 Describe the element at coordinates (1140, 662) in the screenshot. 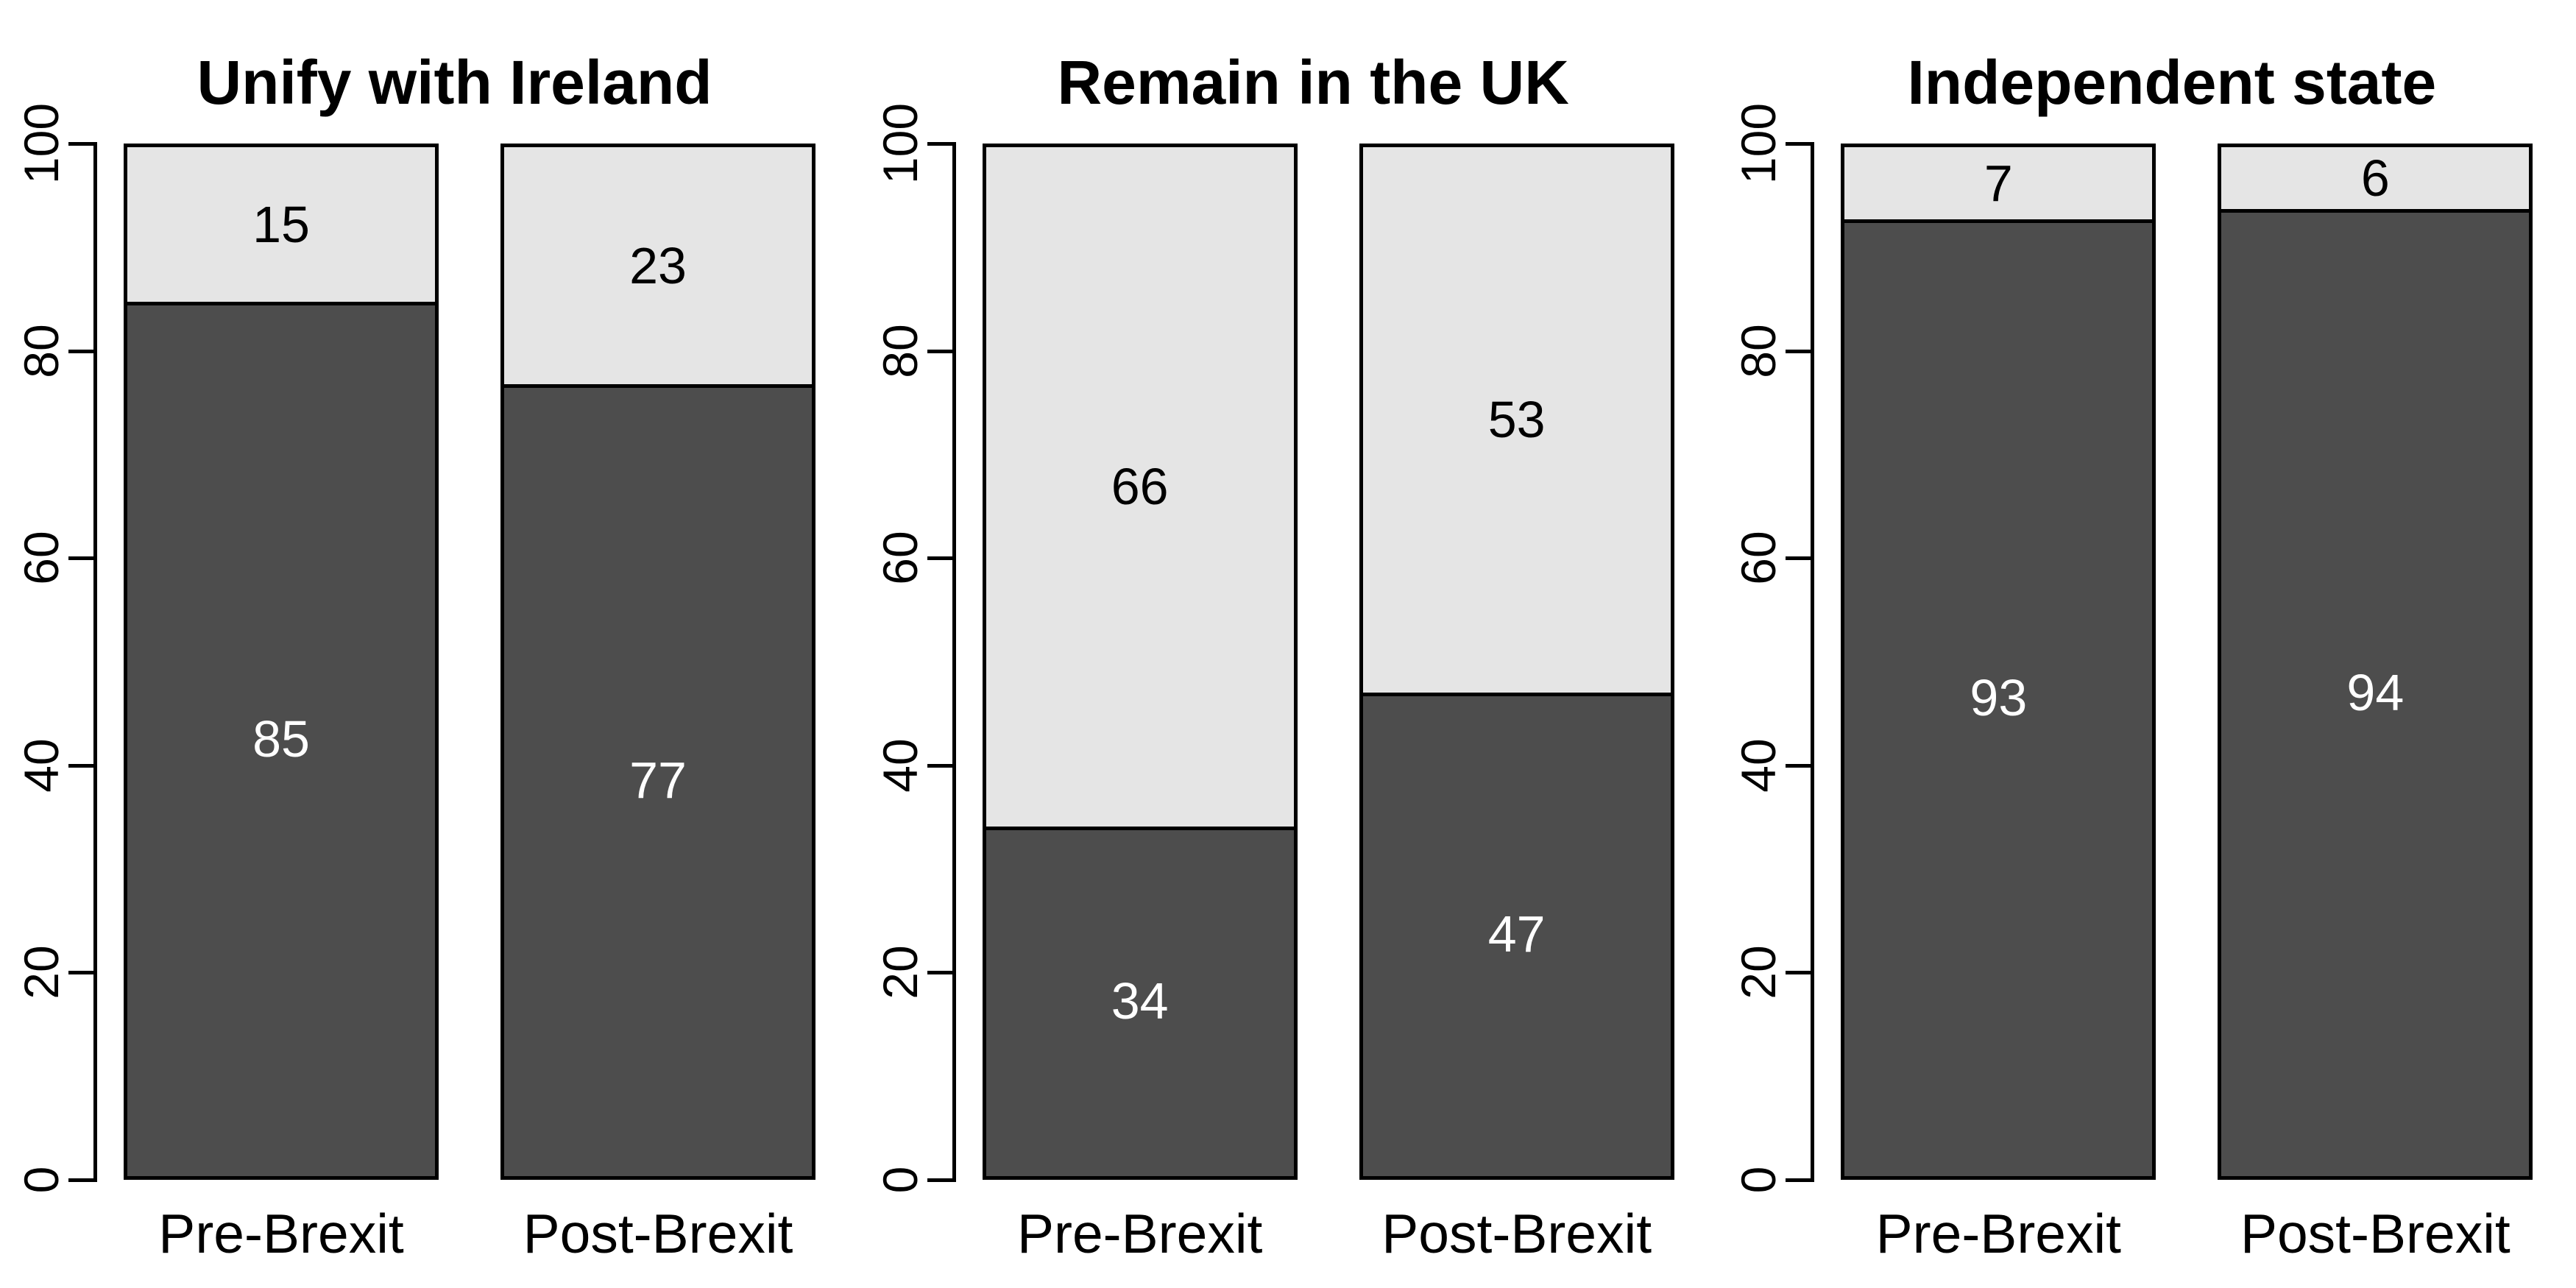

I see `bar-pre-brexit: 34 66` at that location.